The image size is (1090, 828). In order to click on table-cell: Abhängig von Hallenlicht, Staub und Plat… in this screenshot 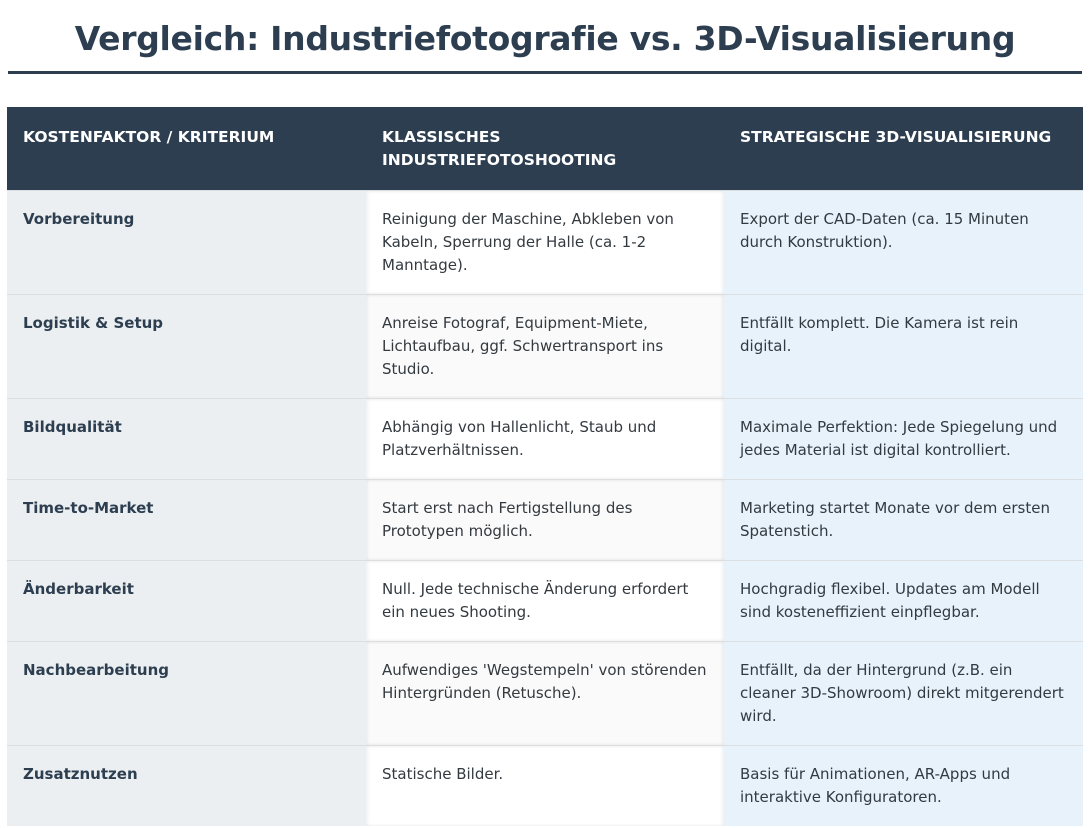, I will do `click(545, 439)`.